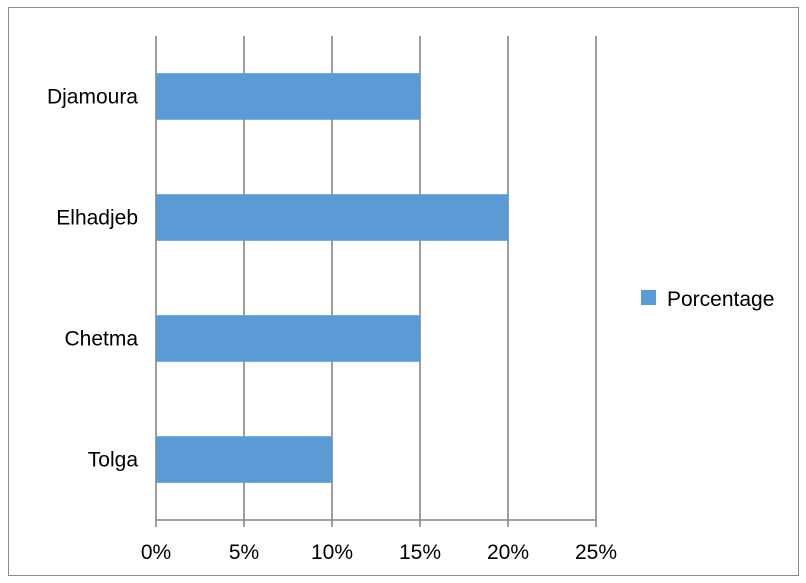 The image size is (806, 583). Describe the element at coordinates (92, 279) in the screenshot. I see `y-axis-categories: Djamoura Elhadjeb Chetma Tolga` at that location.